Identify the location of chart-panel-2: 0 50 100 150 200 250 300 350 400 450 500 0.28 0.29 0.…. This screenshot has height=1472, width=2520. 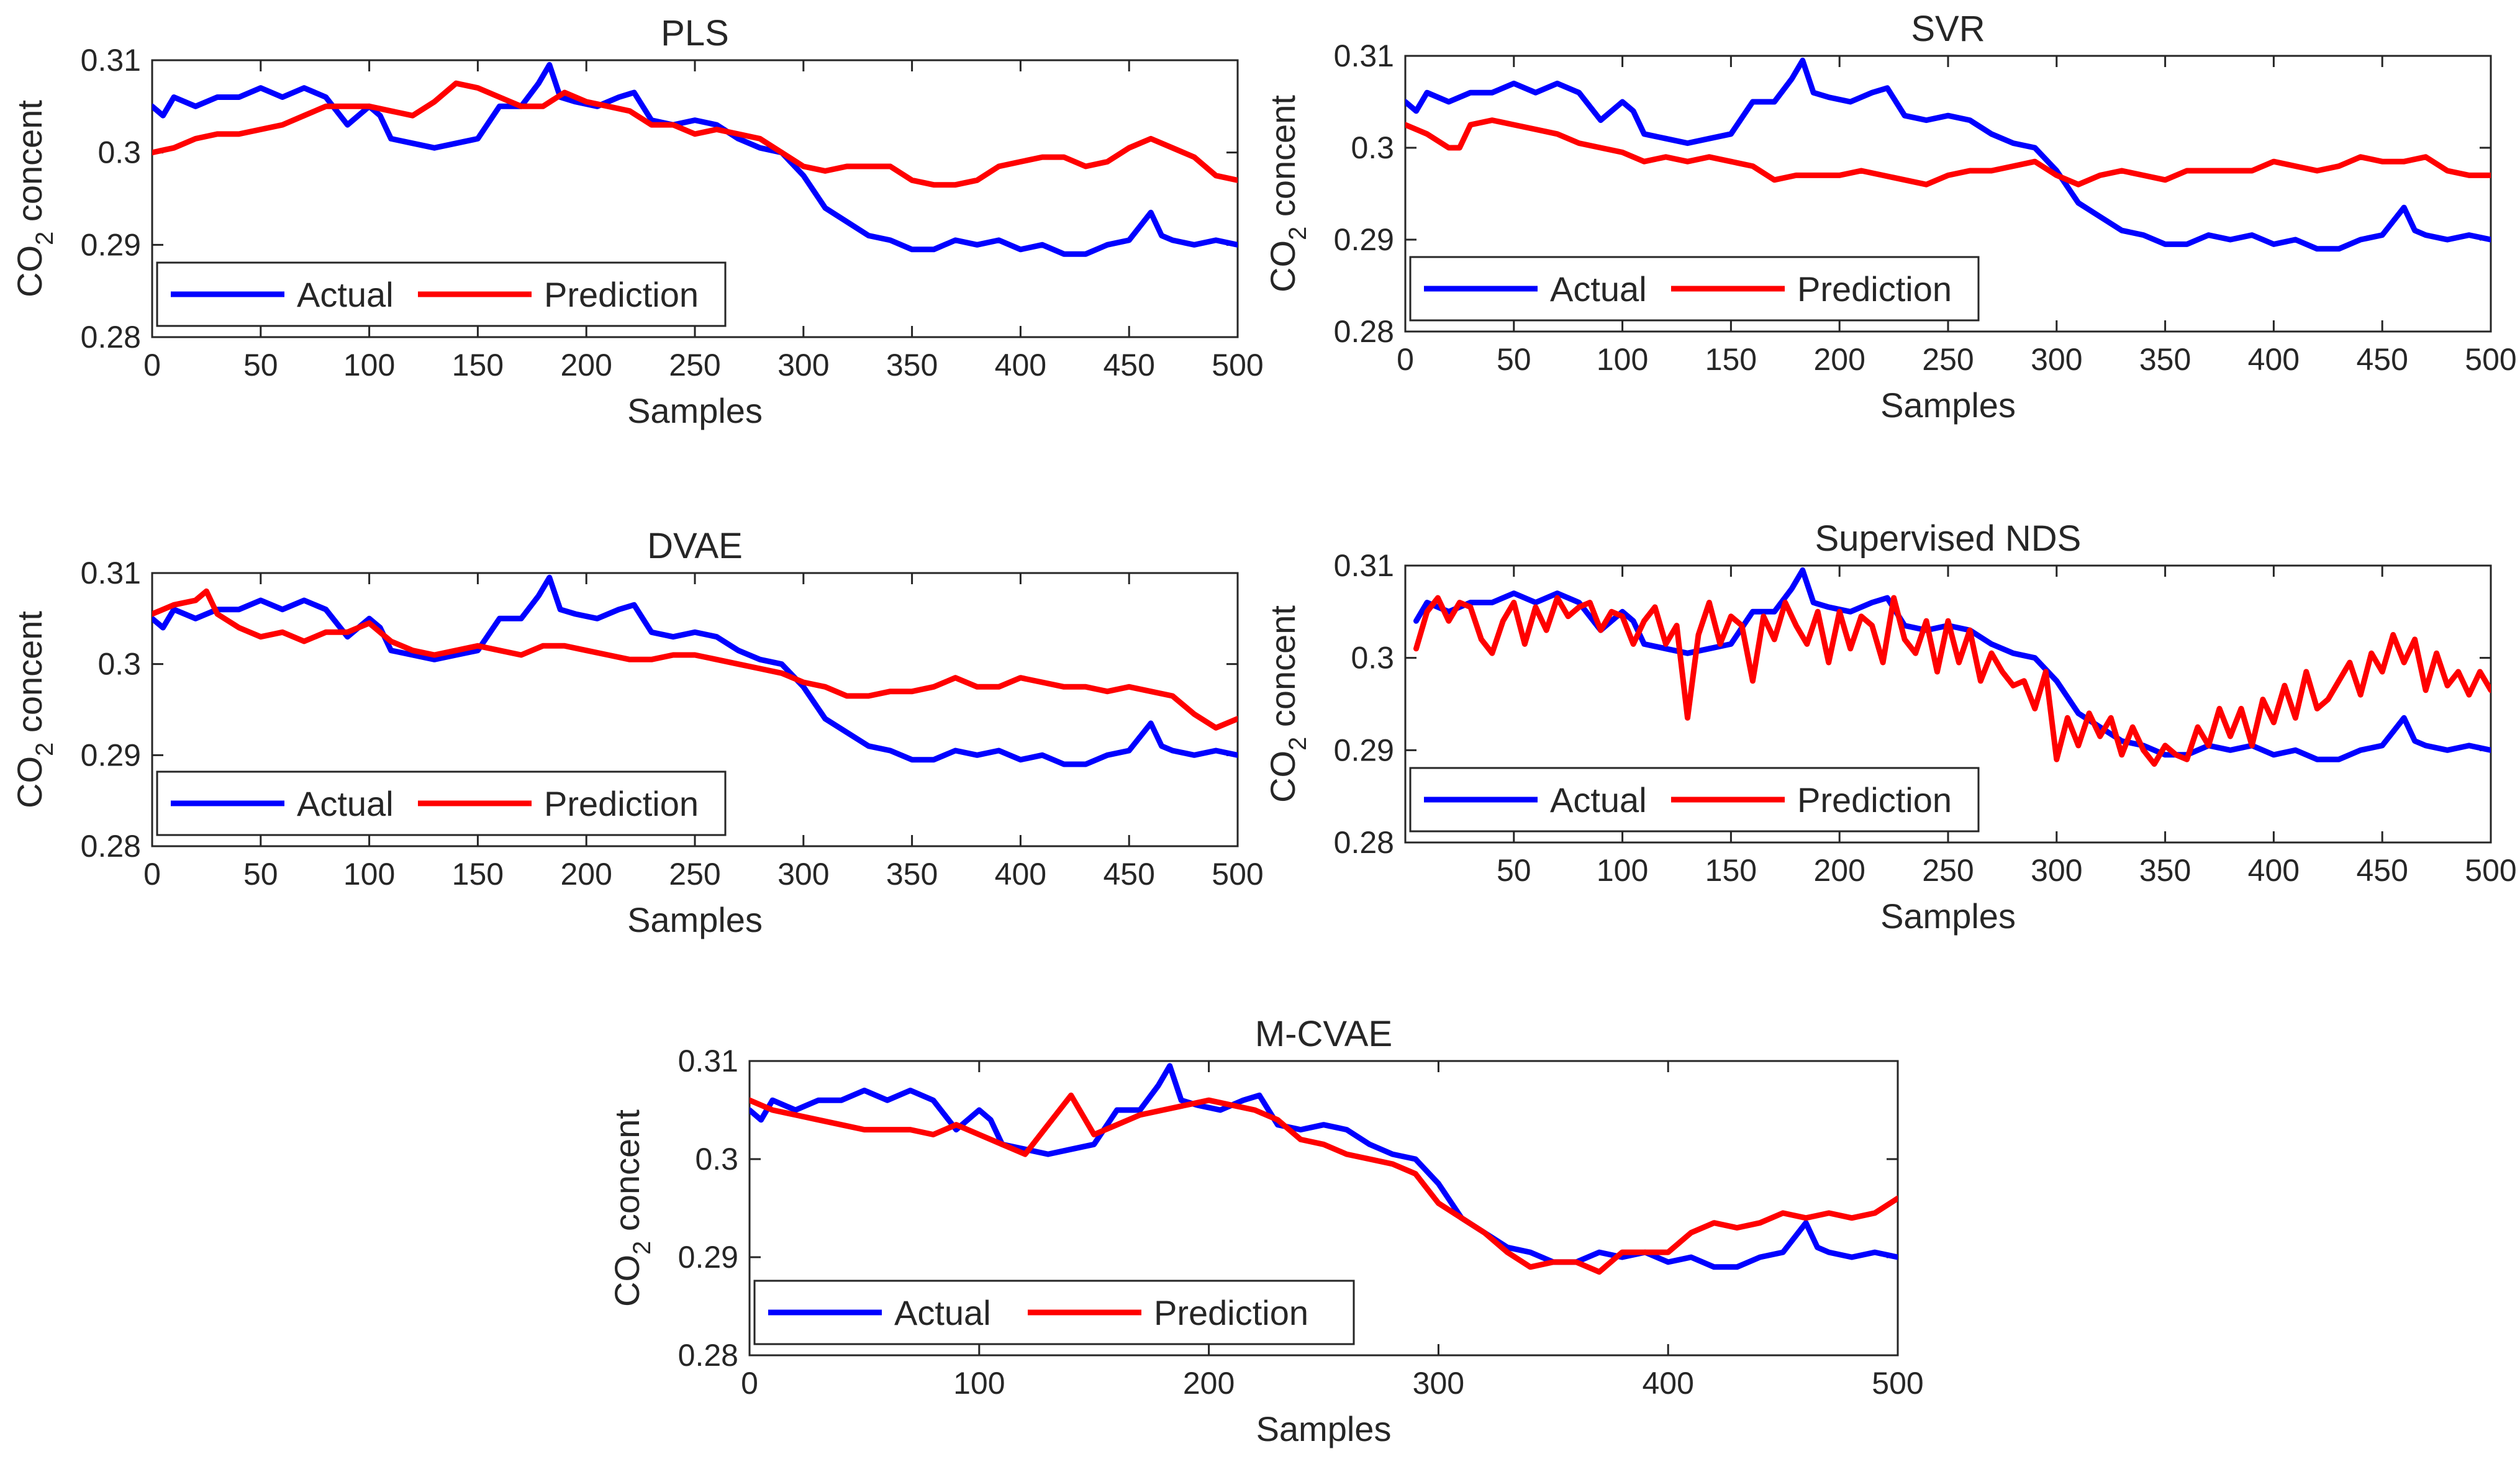
(1890, 217).